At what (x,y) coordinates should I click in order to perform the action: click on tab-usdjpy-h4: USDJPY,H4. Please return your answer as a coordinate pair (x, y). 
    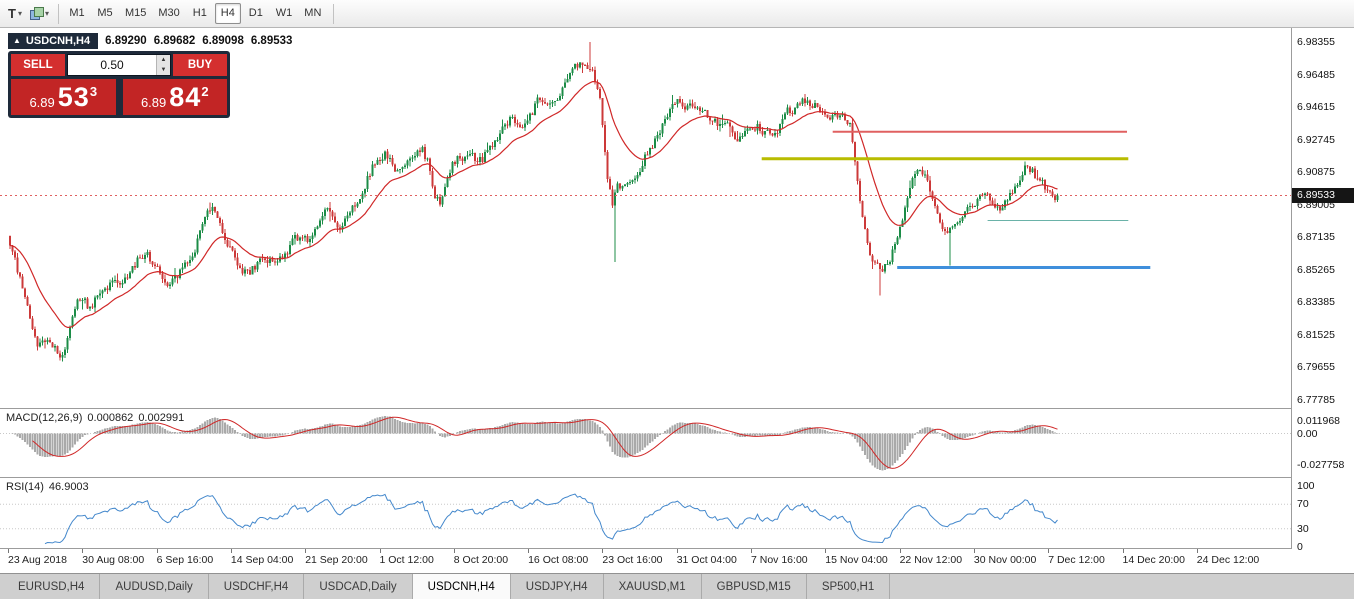
    Looking at the image, I should click on (557, 586).